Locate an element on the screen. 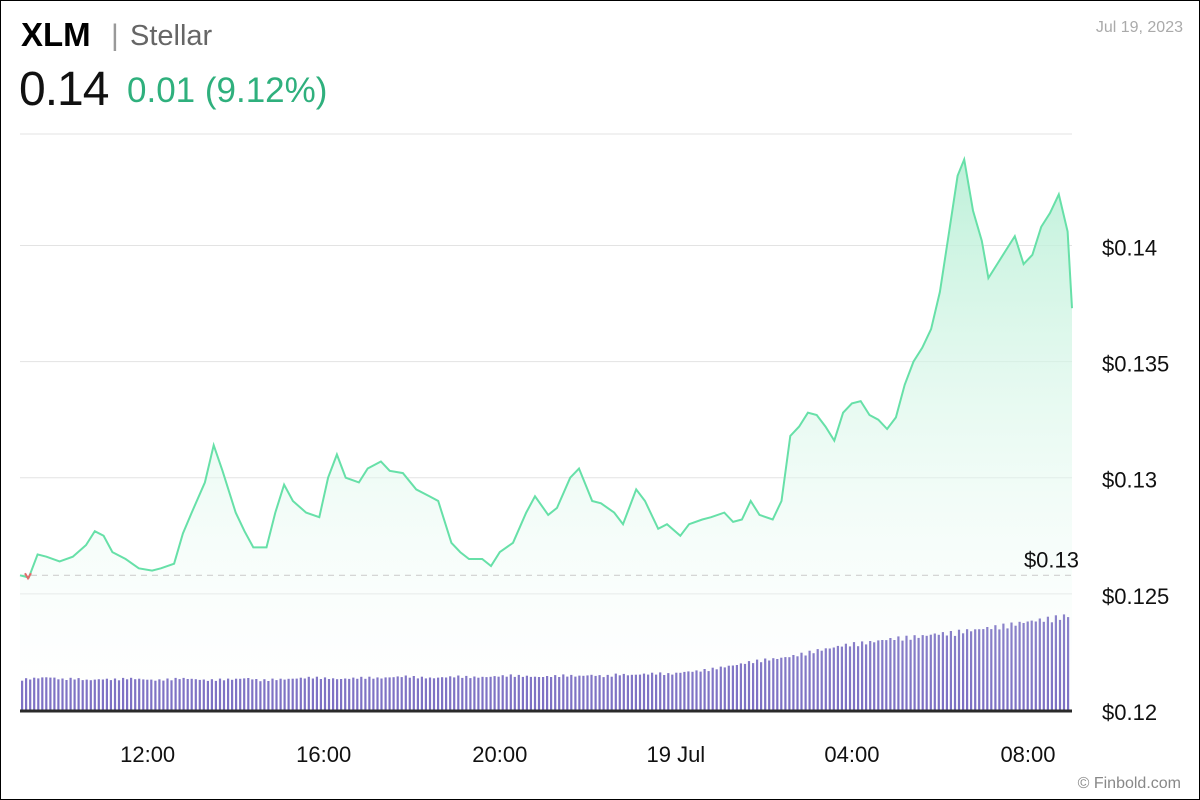 This screenshot has height=800, width=1200. x-tick-label: 12:00 is located at coordinates (147, 754).